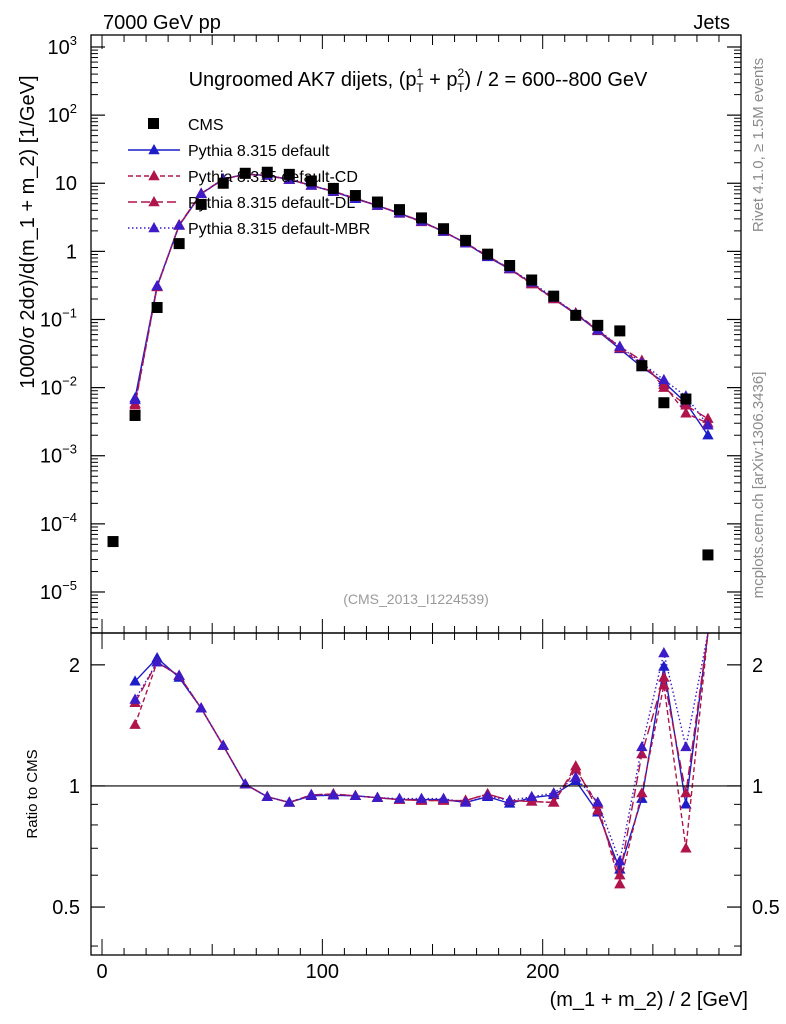  What do you see at coordinates (416, 599) in the screenshot?
I see `analysis-id-label: (CMS_2013_I1224539)` at bounding box center [416, 599].